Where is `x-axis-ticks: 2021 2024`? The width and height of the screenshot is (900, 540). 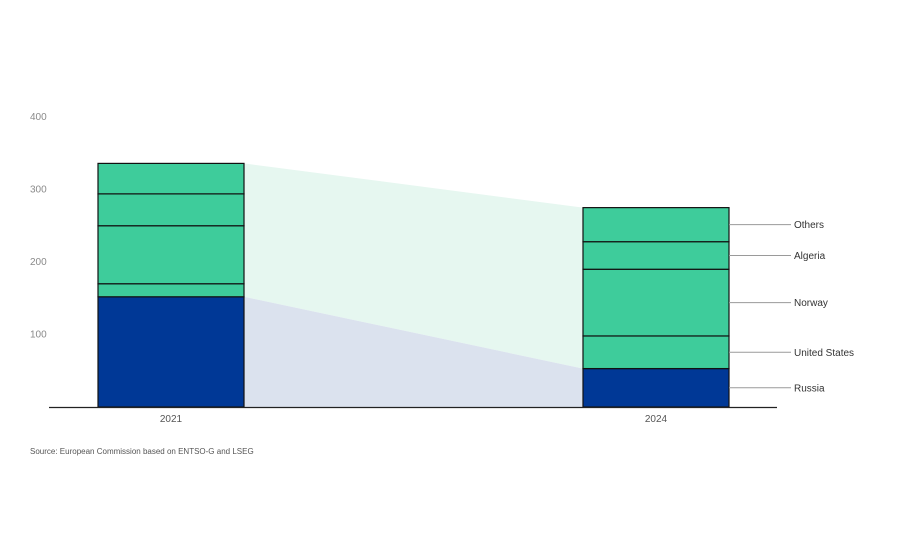 x-axis-ticks: 2021 2024 is located at coordinates (414, 419).